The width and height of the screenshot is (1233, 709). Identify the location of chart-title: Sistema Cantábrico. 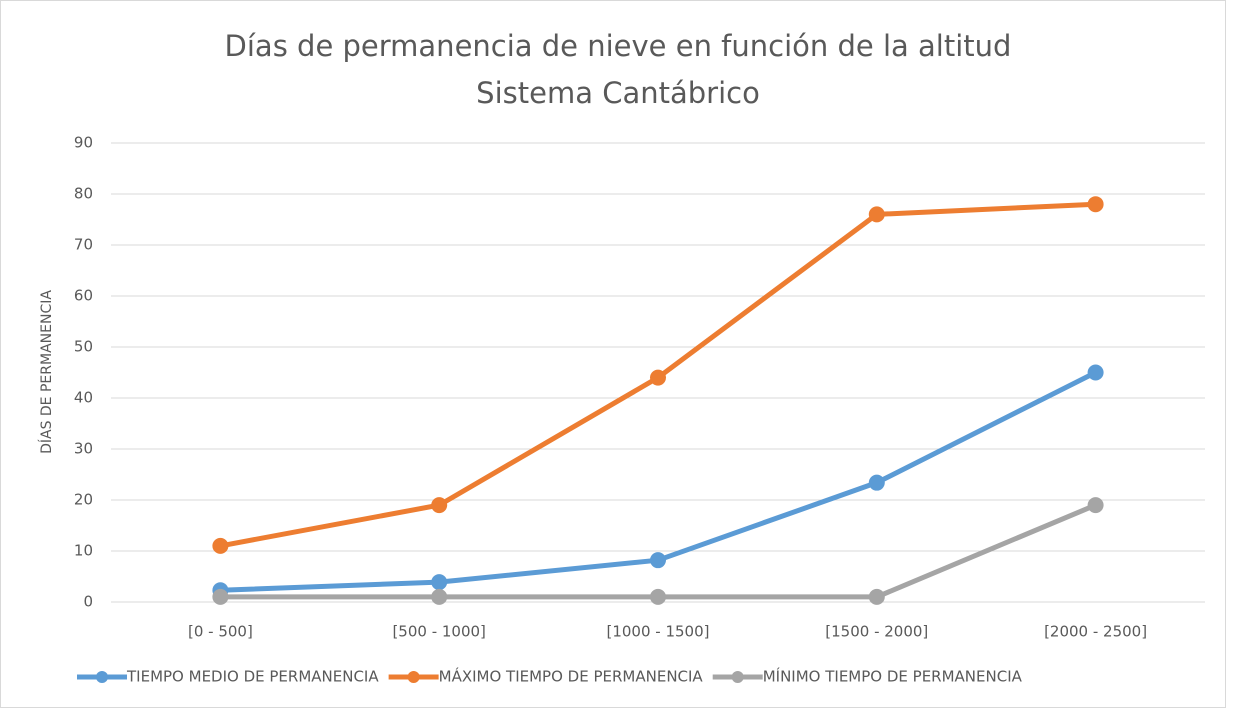
(618, 93).